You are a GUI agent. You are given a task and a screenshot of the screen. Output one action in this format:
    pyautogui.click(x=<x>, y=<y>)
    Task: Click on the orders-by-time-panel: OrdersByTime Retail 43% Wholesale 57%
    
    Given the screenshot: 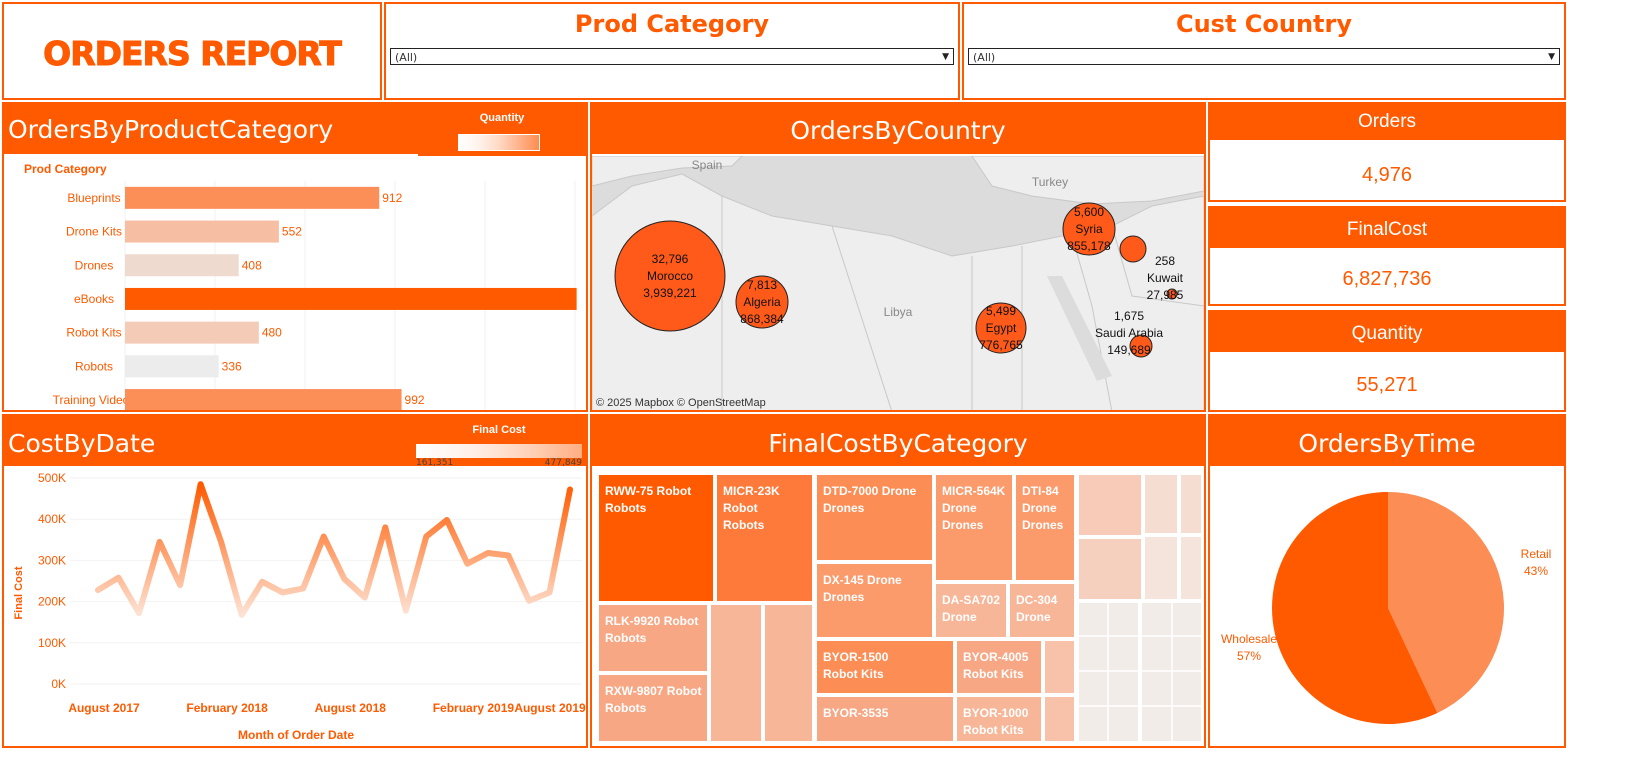 What is the action you would take?
    pyautogui.click(x=1387, y=581)
    